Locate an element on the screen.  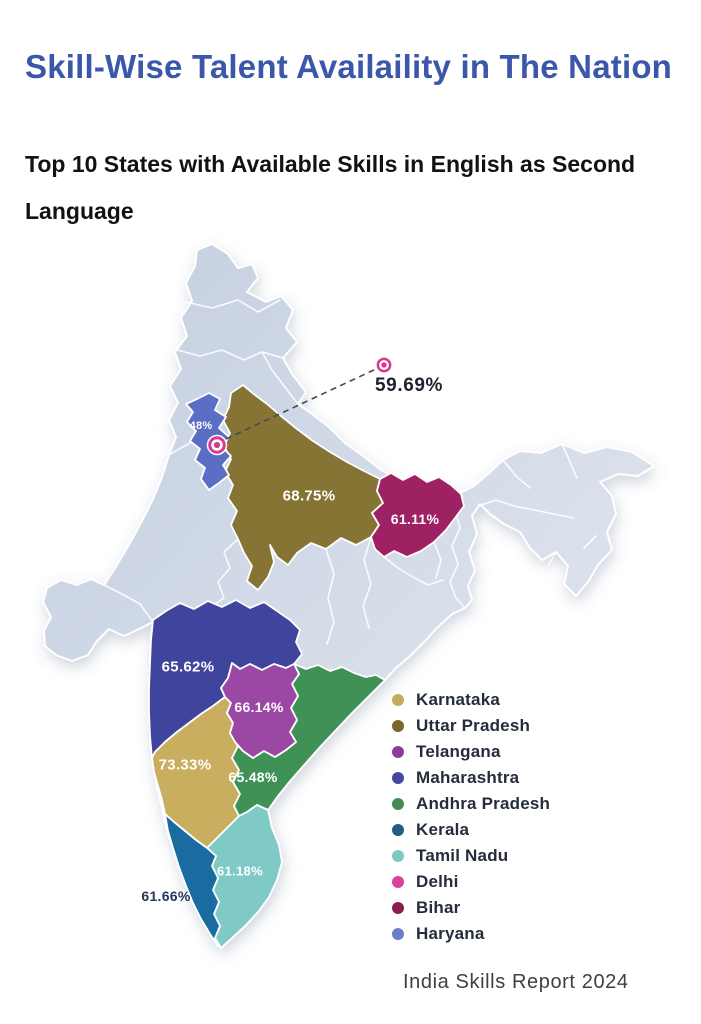
label-delhi-value: 59.69% is located at coordinates (409, 385).